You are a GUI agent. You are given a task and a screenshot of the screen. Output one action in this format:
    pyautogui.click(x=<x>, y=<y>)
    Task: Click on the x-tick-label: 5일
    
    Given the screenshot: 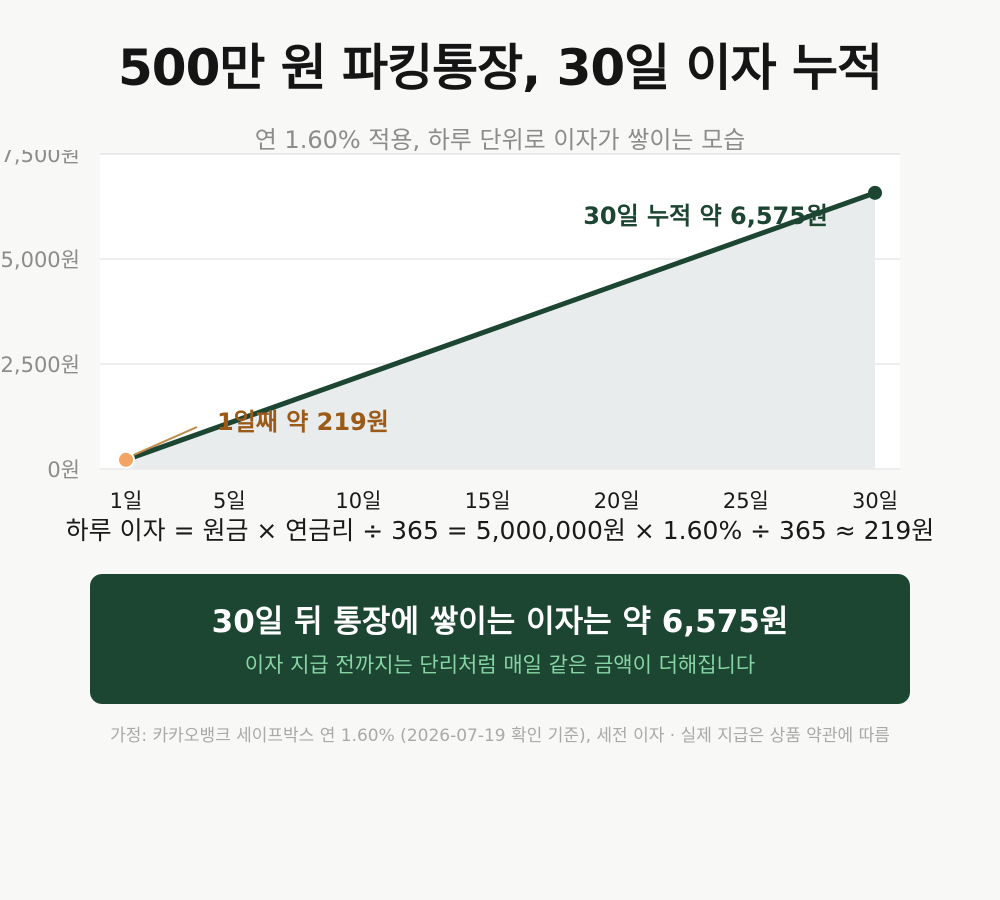 What is the action you would take?
    pyautogui.click(x=229, y=499)
    